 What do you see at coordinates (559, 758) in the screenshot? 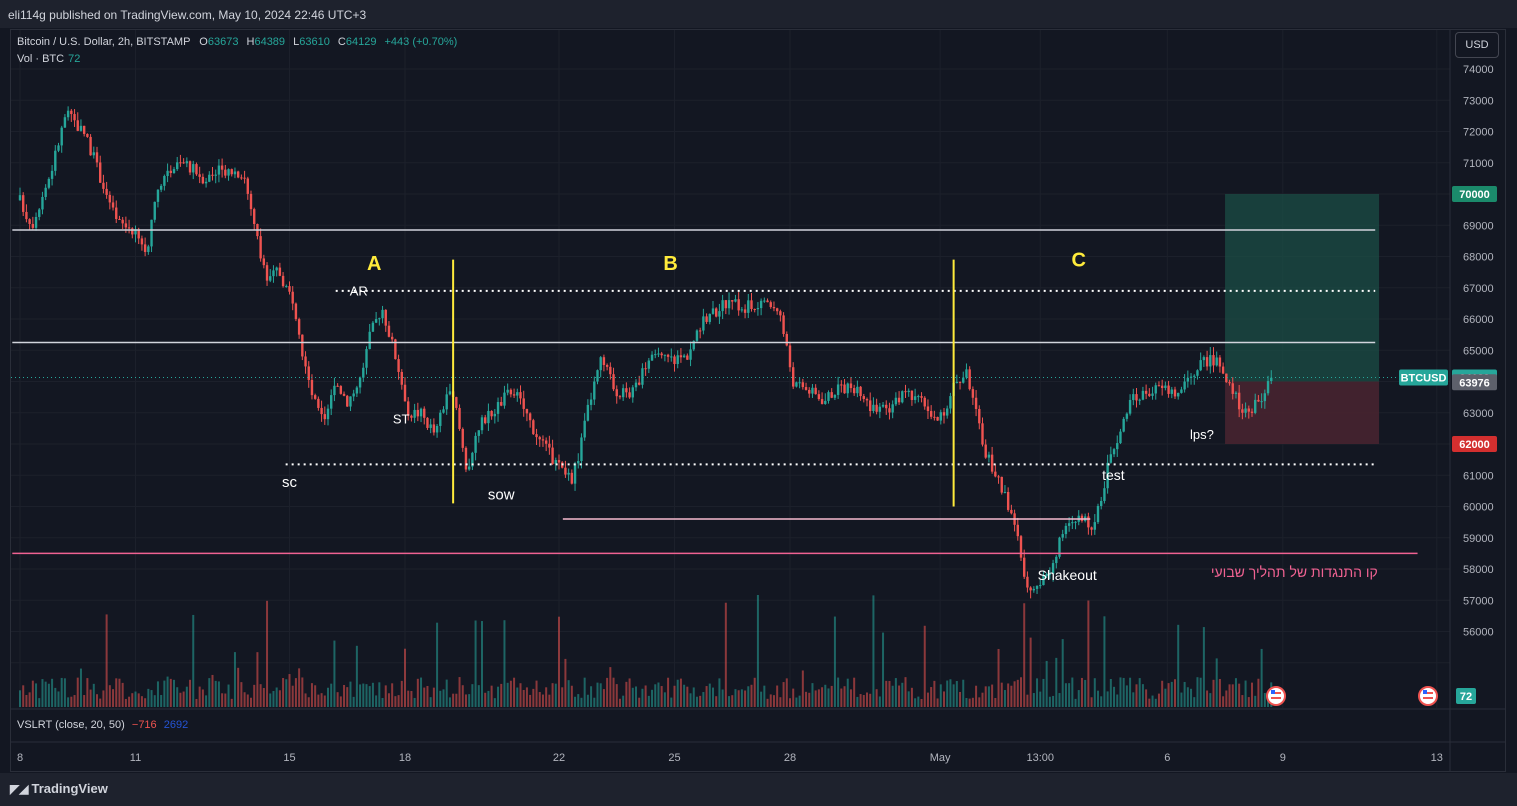
I see `x-tick-label: 22` at bounding box center [559, 758].